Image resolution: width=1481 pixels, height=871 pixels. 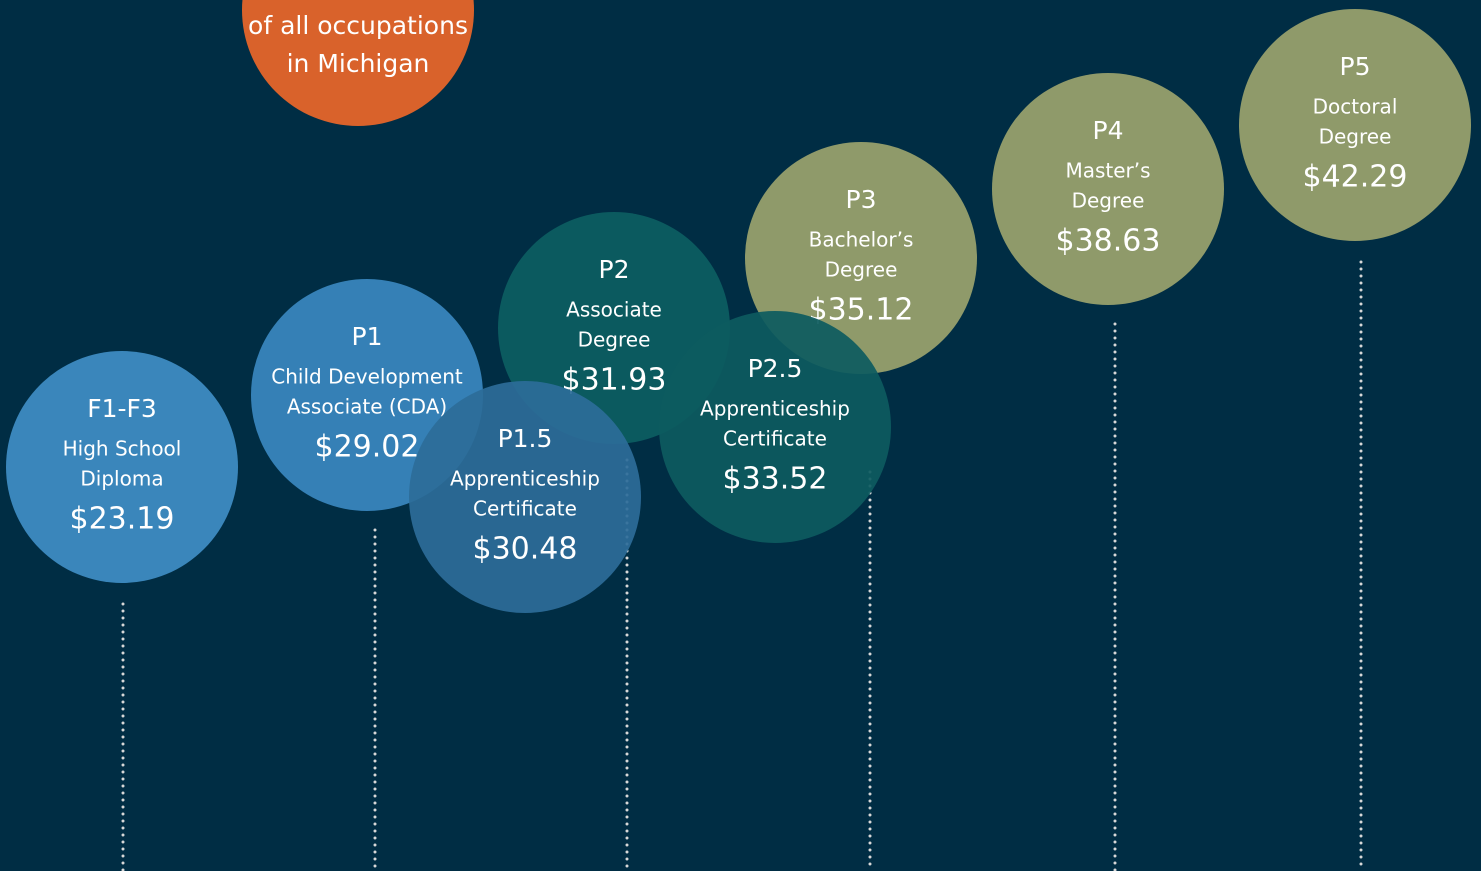 What do you see at coordinates (367, 377) in the screenshot?
I see `credential-label: Child Development` at bounding box center [367, 377].